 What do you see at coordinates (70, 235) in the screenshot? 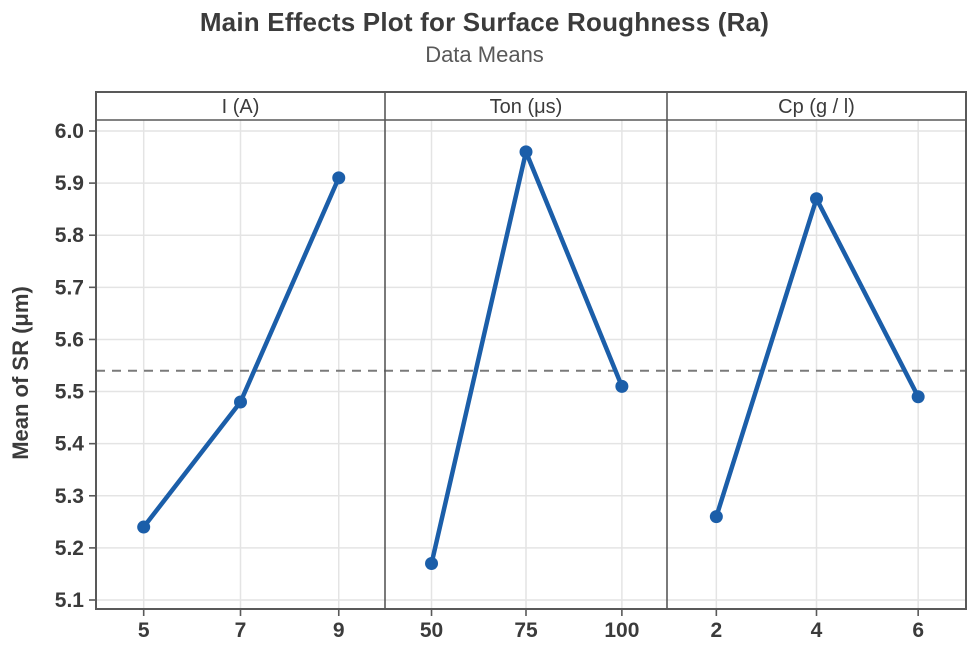
I see `y-tick-label: 5.8` at bounding box center [70, 235].